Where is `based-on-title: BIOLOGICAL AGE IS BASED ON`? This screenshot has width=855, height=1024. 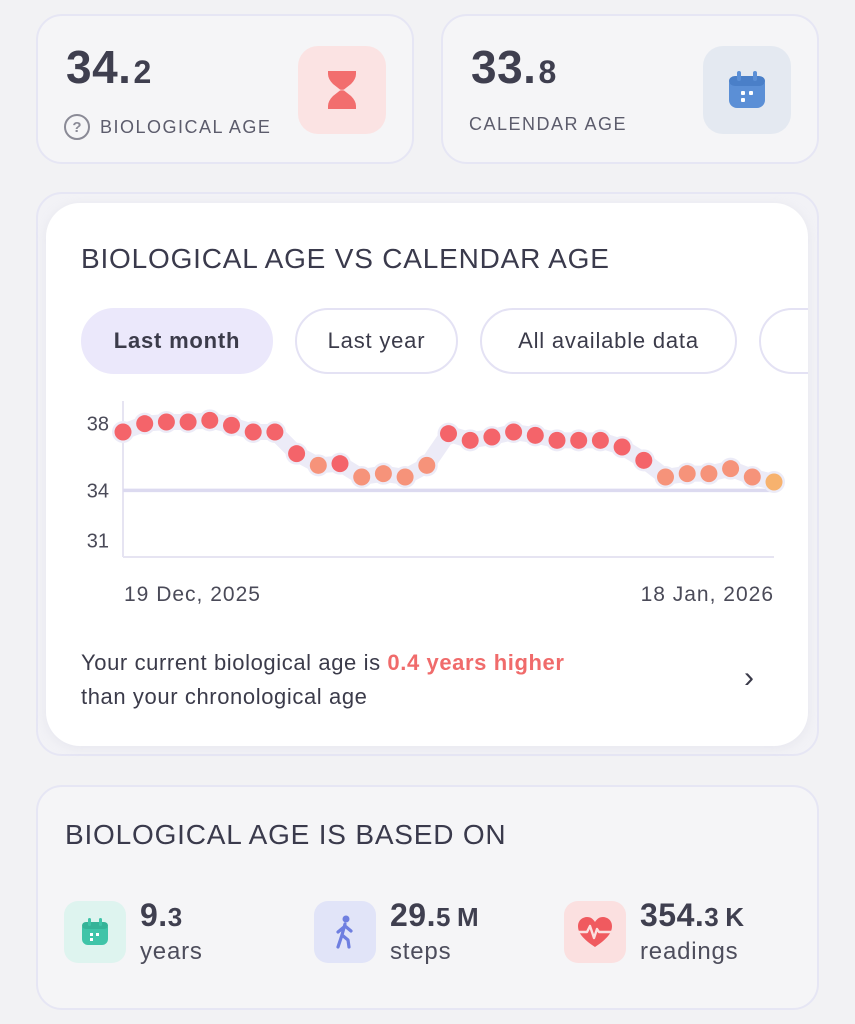 based-on-title: BIOLOGICAL AGE IS BASED ON is located at coordinates (286, 834).